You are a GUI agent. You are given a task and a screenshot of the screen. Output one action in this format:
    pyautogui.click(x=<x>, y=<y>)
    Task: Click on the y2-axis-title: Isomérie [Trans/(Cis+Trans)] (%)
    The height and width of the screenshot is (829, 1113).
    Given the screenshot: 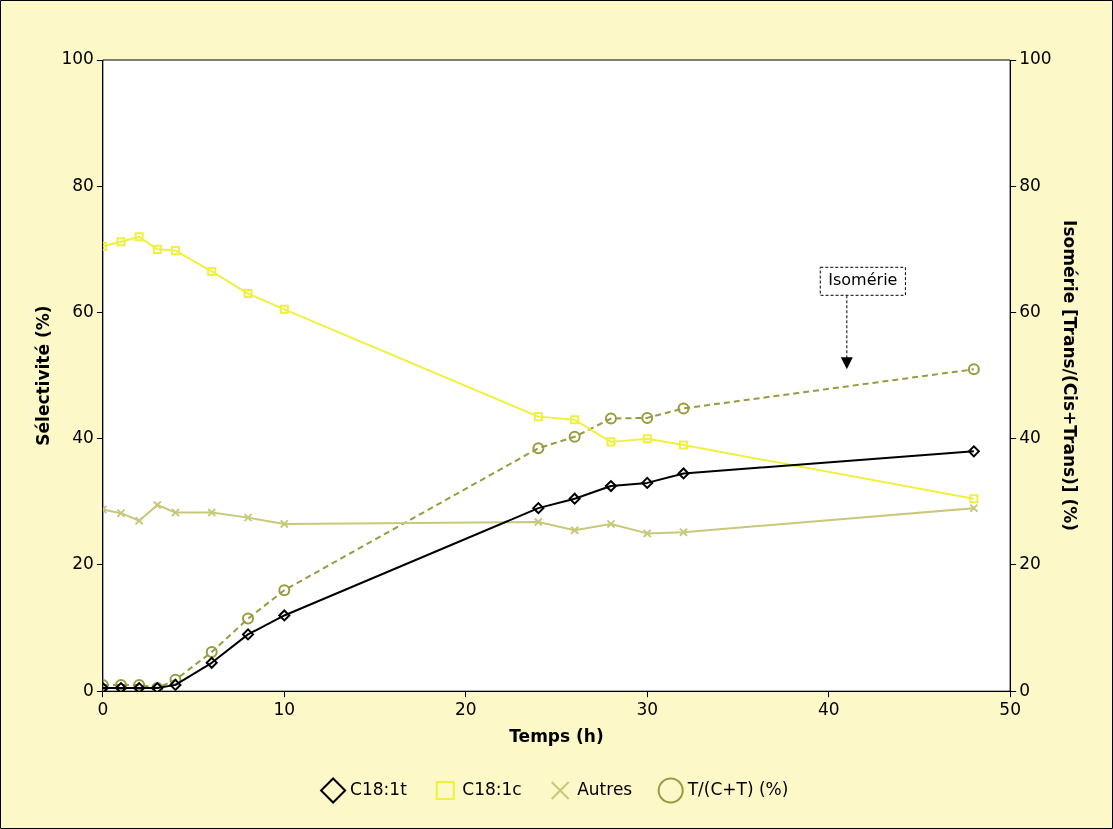 What is the action you would take?
    pyautogui.click(x=1070, y=376)
    